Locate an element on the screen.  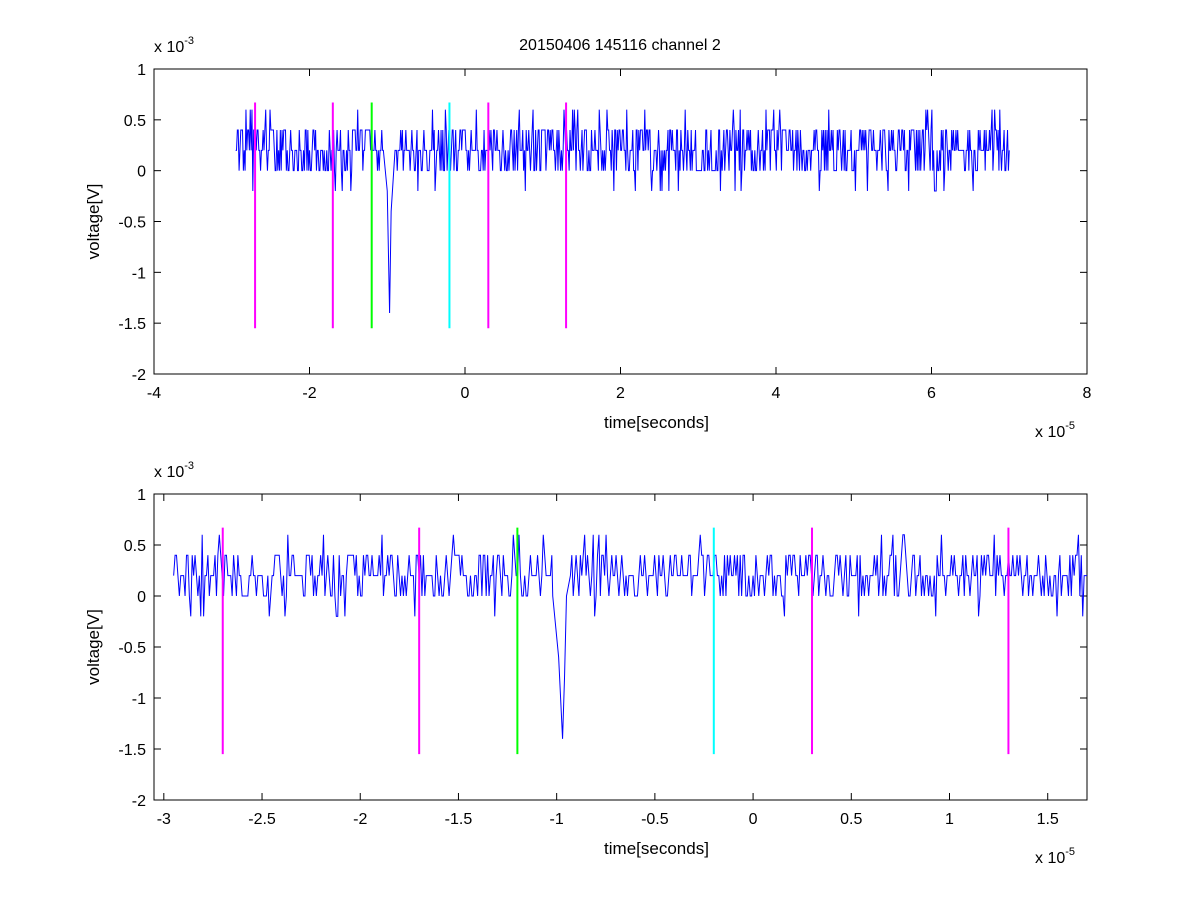
x-tick-label: -1.5 is located at coordinates (459, 819).